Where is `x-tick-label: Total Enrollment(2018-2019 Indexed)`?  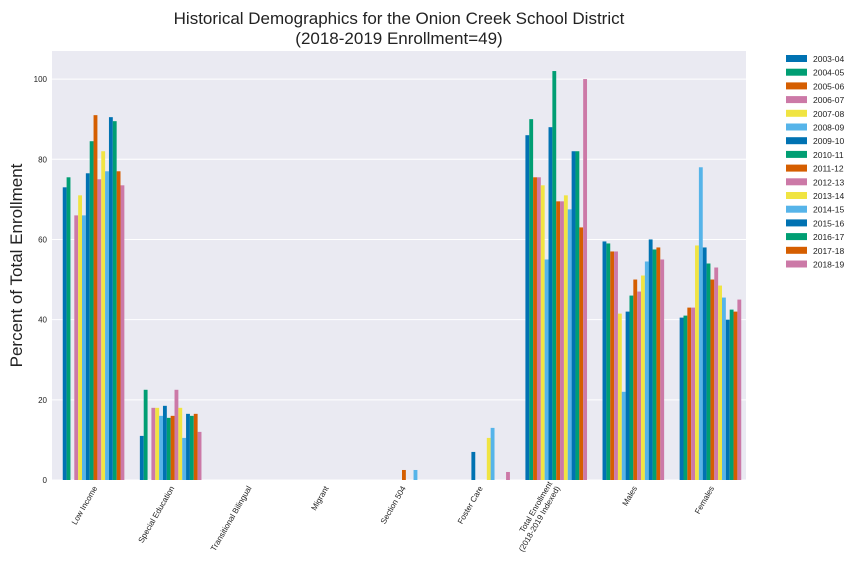
x-tick-label: Total Enrollment(2018-2019 Indexed) is located at coordinates (535, 516).